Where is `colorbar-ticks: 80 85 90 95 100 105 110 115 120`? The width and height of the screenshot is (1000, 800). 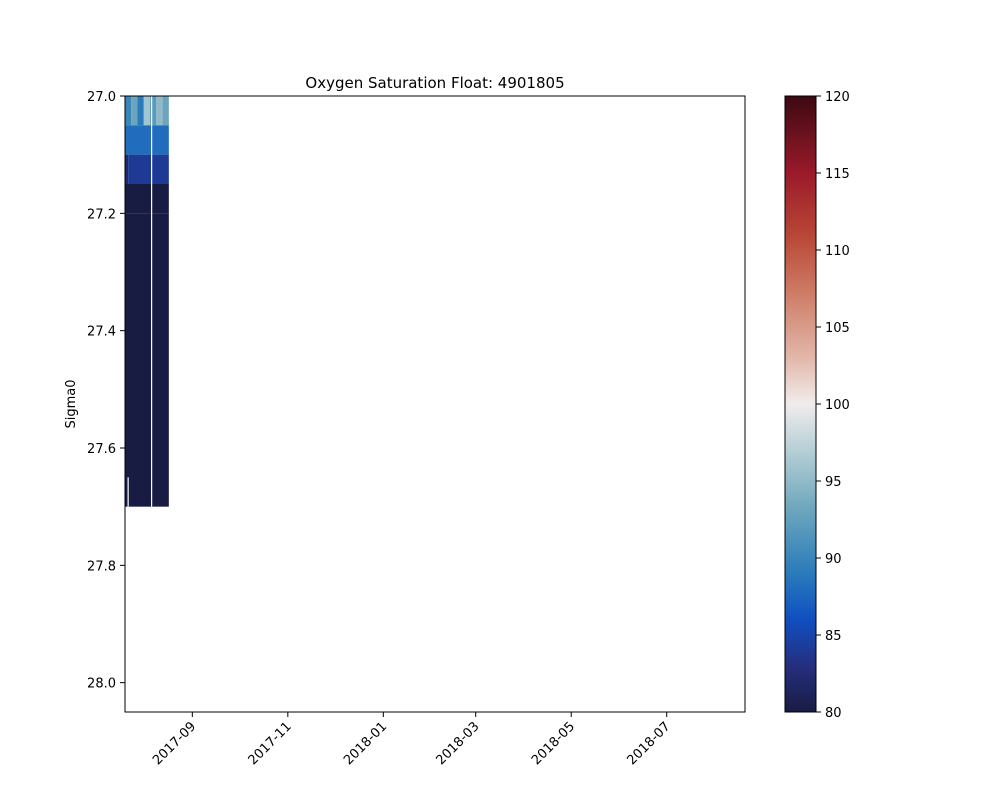 colorbar-ticks: 80 85 90 95 100 105 110 115 120 is located at coordinates (833, 405).